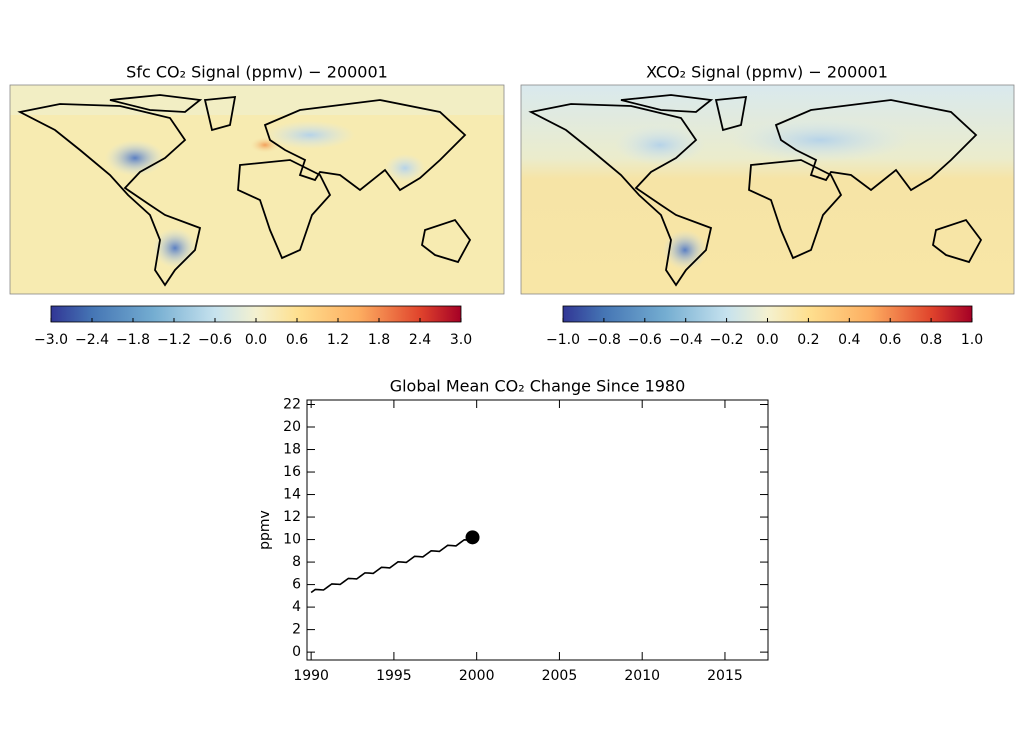 This screenshot has width=1024, height=731. Describe the element at coordinates (849, 340) in the screenshot. I see `colorbar-tick-label: 0.4` at that location.